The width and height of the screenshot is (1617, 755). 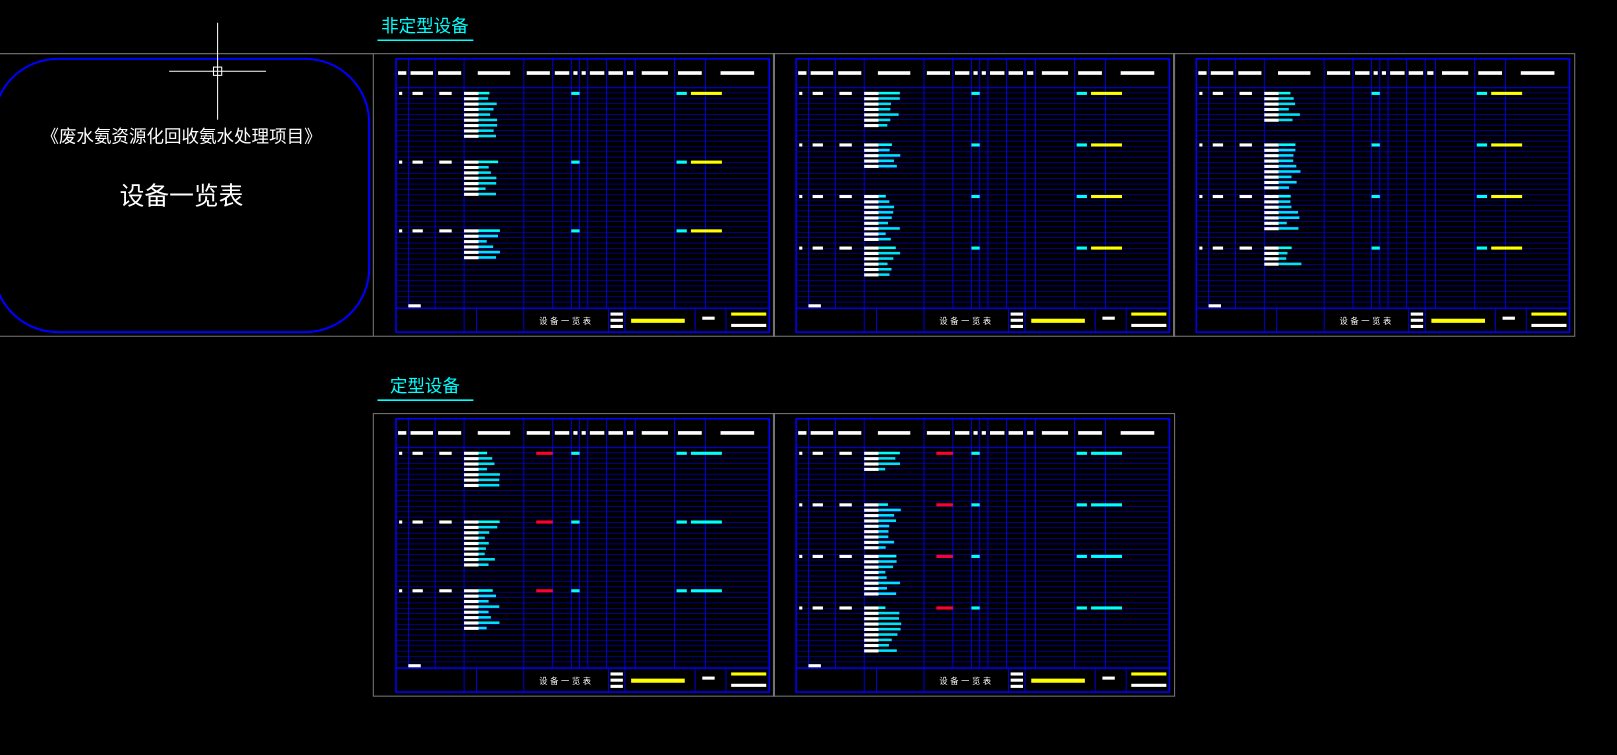 I want to click on sheet-frame, so click(x=573, y=555).